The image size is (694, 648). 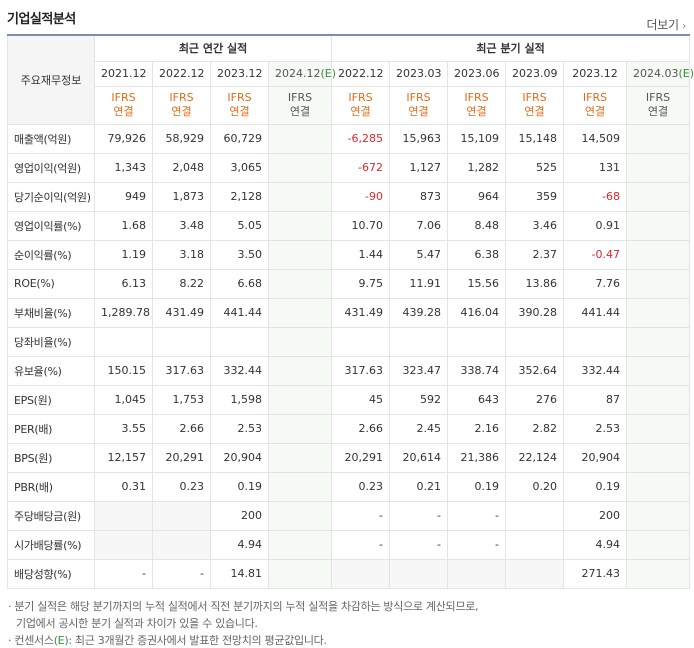 I want to click on annual-value: 431.49, so click(x=181, y=312).